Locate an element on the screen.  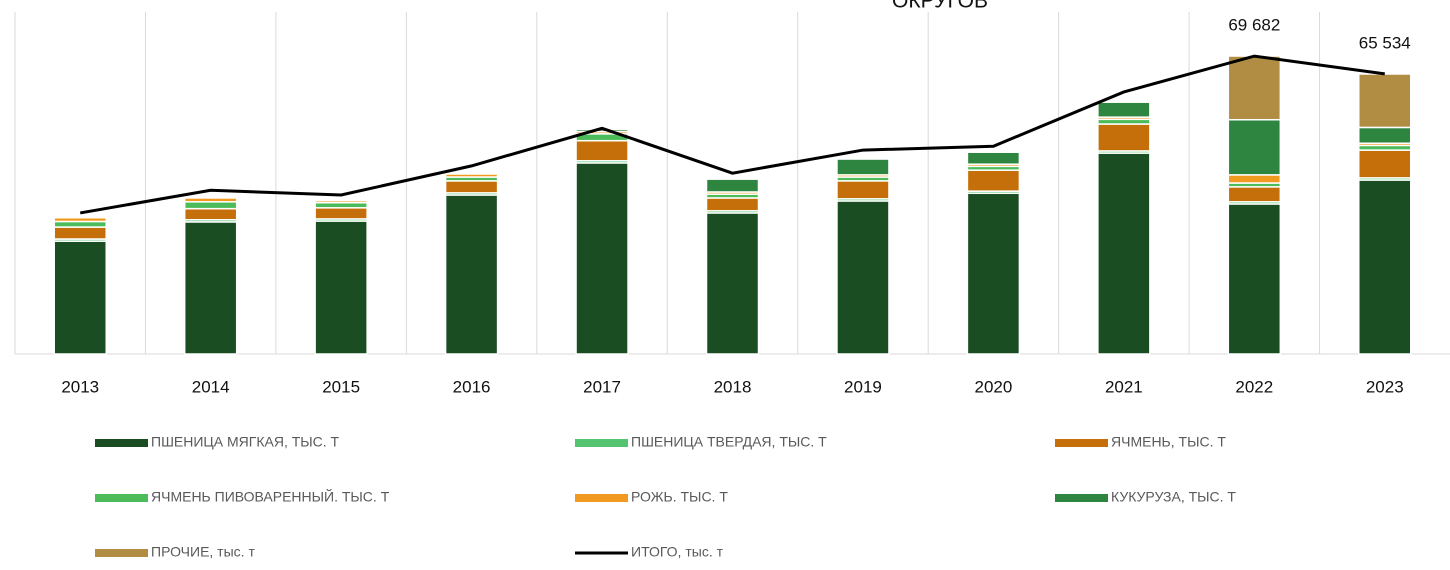
x-tick-label: 2014 is located at coordinates (211, 386).